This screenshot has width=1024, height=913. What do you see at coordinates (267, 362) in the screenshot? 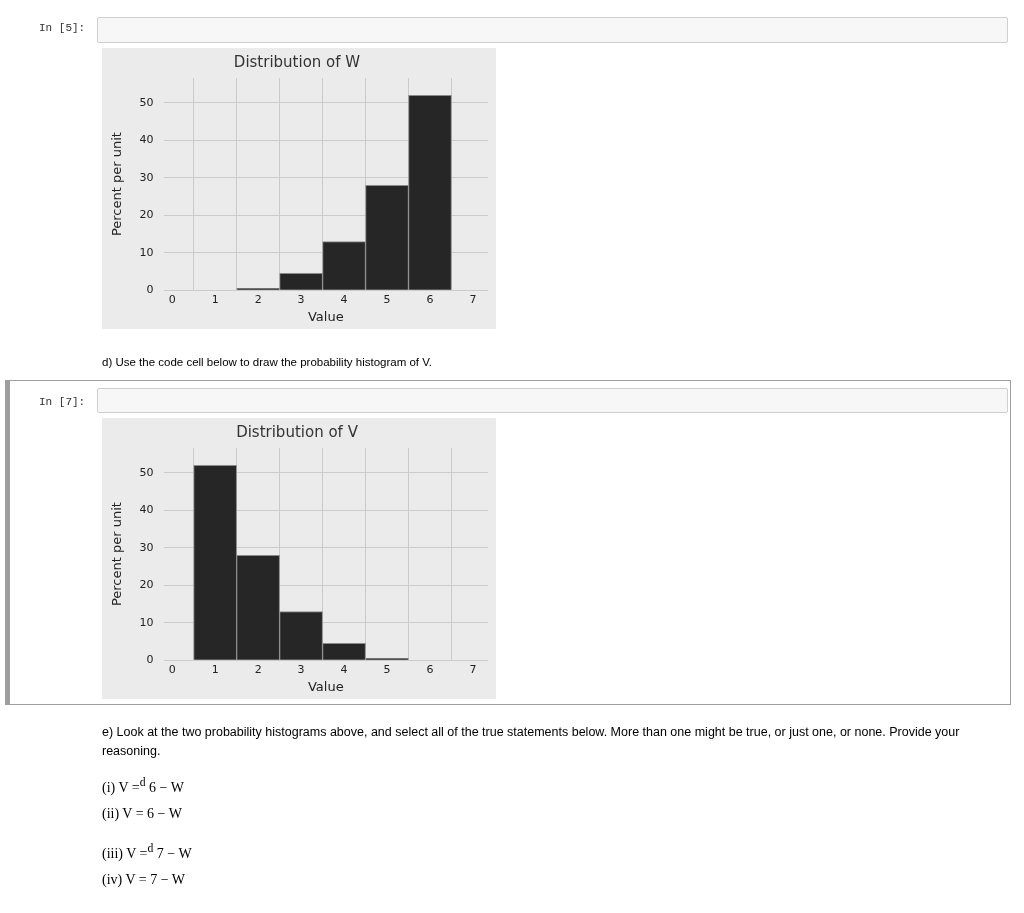
I see `text: d) Use the code cell below to draw the probability histogram of V.` at bounding box center [267, 362].